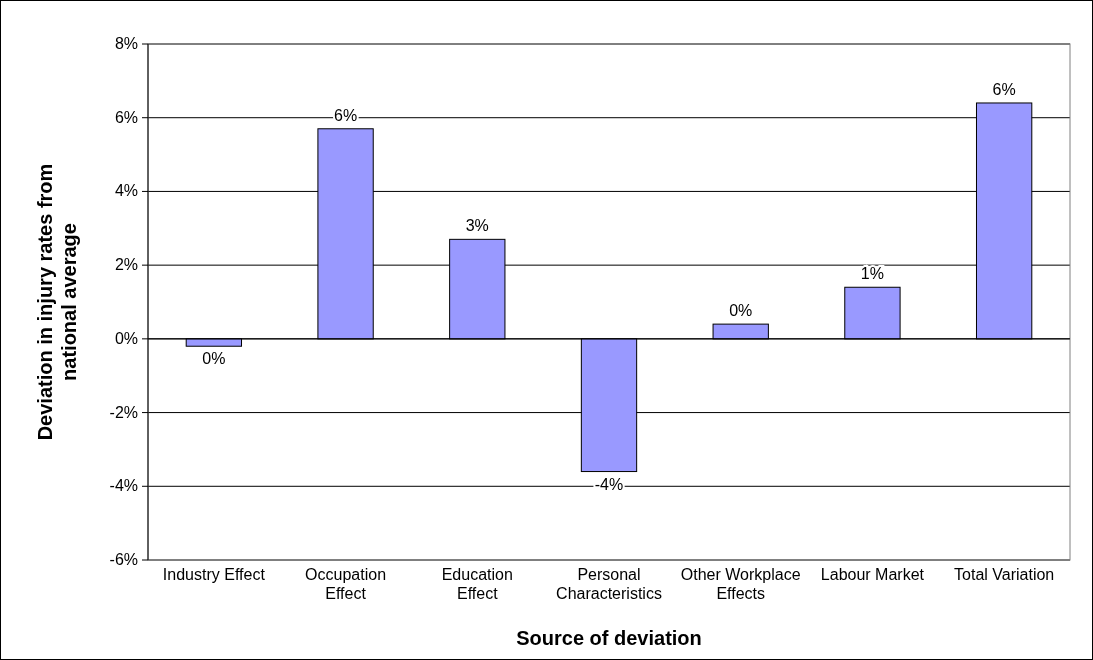 This screenshot has width=1093, height=660. I want to click on y-tick-label: -2%, so click(123, 412).